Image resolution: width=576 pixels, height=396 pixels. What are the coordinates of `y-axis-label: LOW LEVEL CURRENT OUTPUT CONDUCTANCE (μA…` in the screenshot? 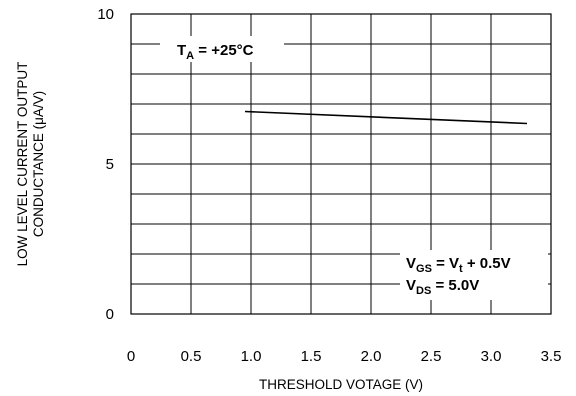 It's located at (30, 164).